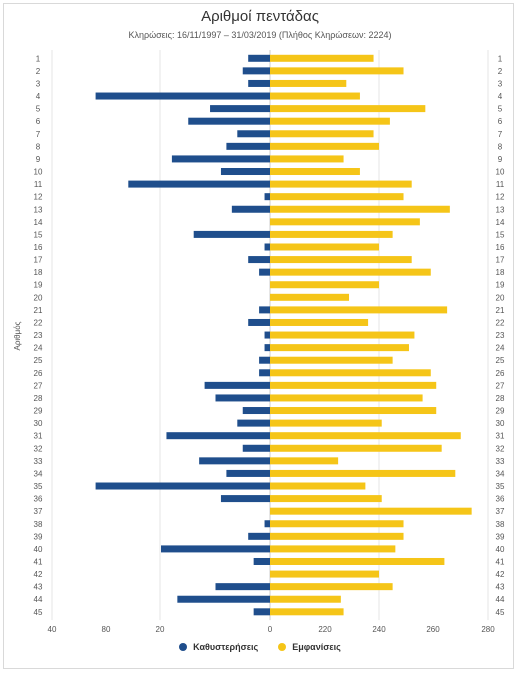 This screenshot has width=520, height=675. What do you see at coordinates (500, 260) in the screenshot?
I see `y-tick-label-right: 17` at bounding box center [500, 260].